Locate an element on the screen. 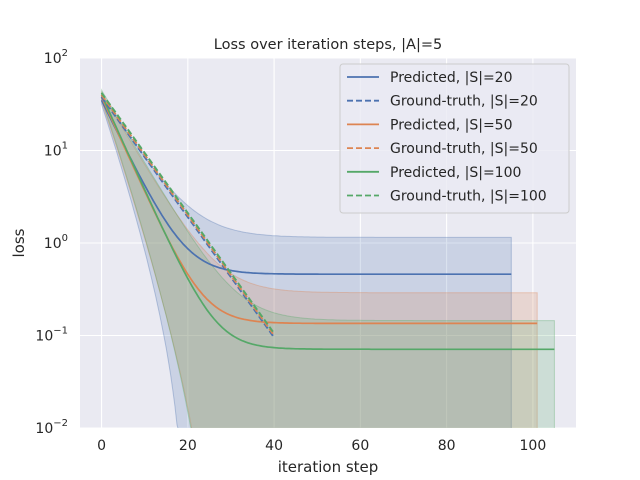 This screenshot has width=640, height=480. x-axis-ticks: 0 20 40 60 80 100 is located at coordinates (321, 446).